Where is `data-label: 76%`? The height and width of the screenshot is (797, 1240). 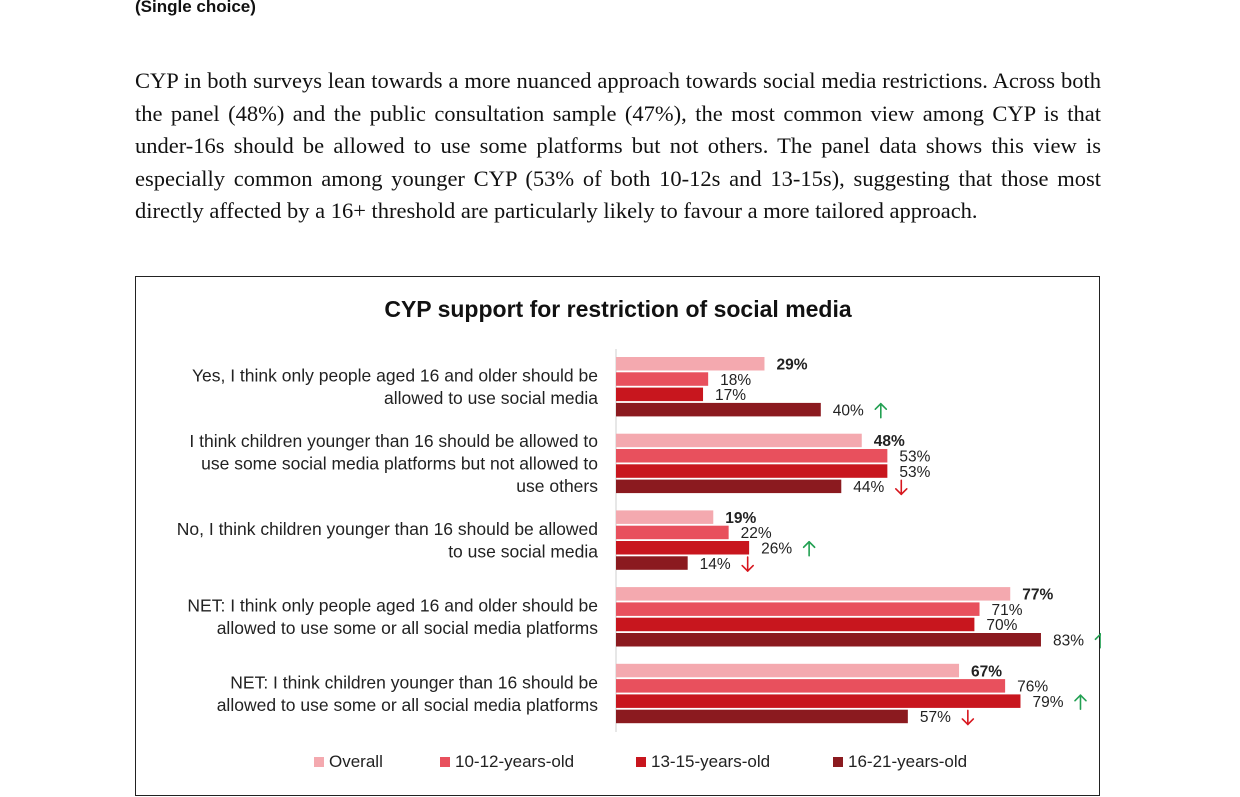 data-label: 76% is located at coordinates (1032, 687).